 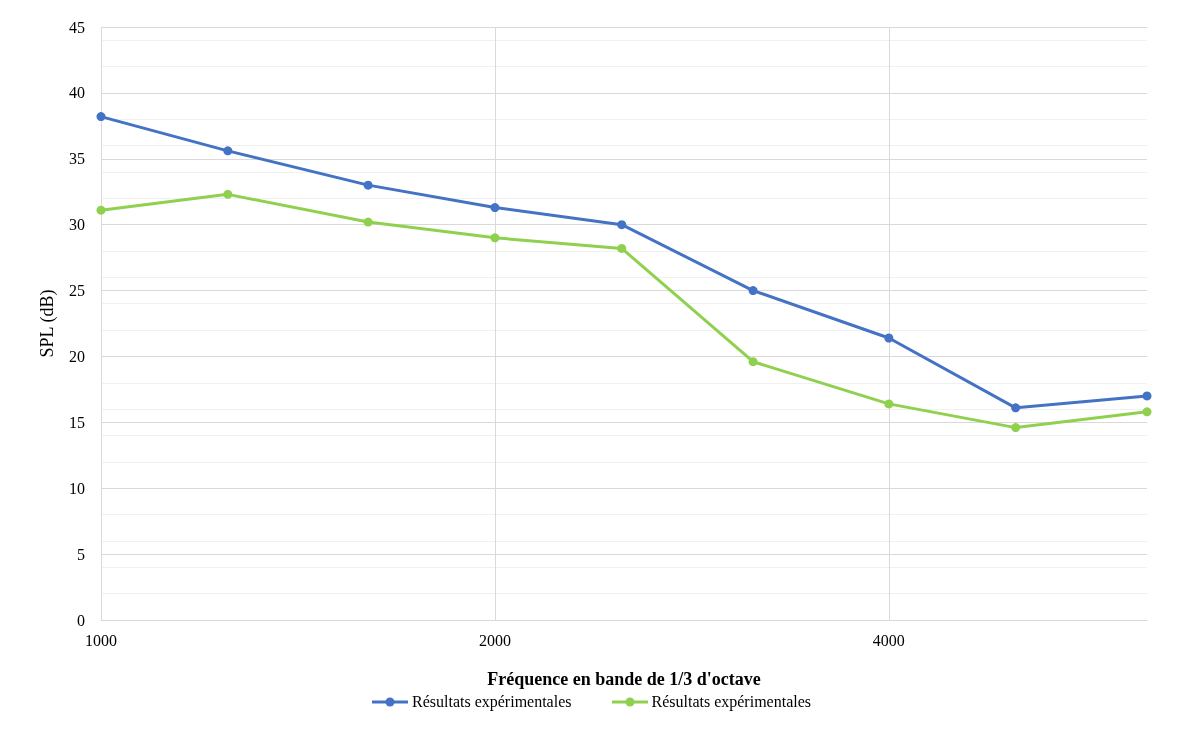 What do you see at coordinates (101, 640) in the screenshot?
I see `x-tick-label: 1000` at bounding box center [101, 640].